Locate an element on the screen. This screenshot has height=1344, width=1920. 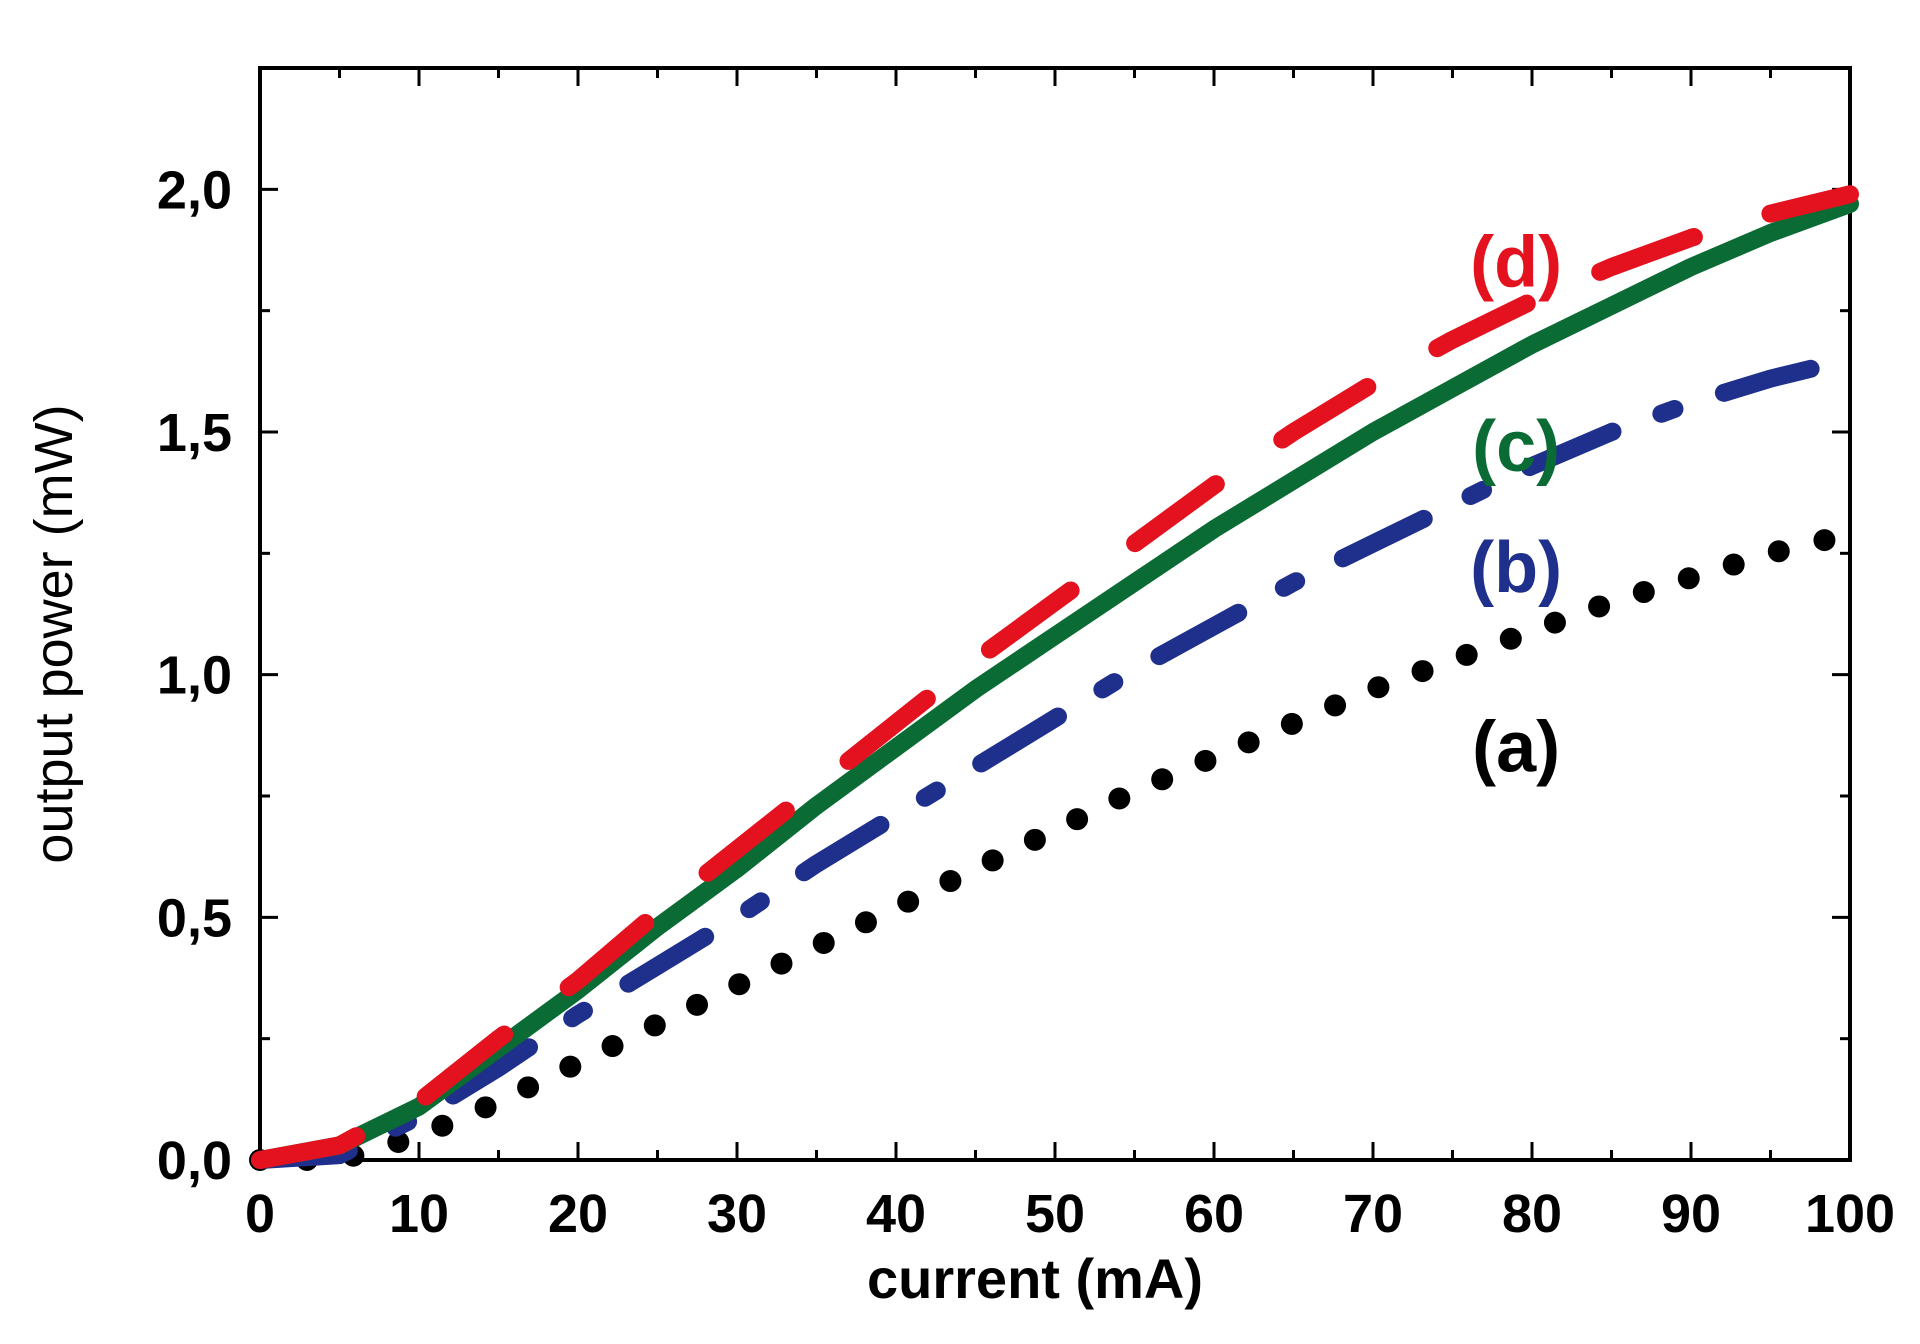
x-tick-label: 100 is located at coordinates (1850, 1214).